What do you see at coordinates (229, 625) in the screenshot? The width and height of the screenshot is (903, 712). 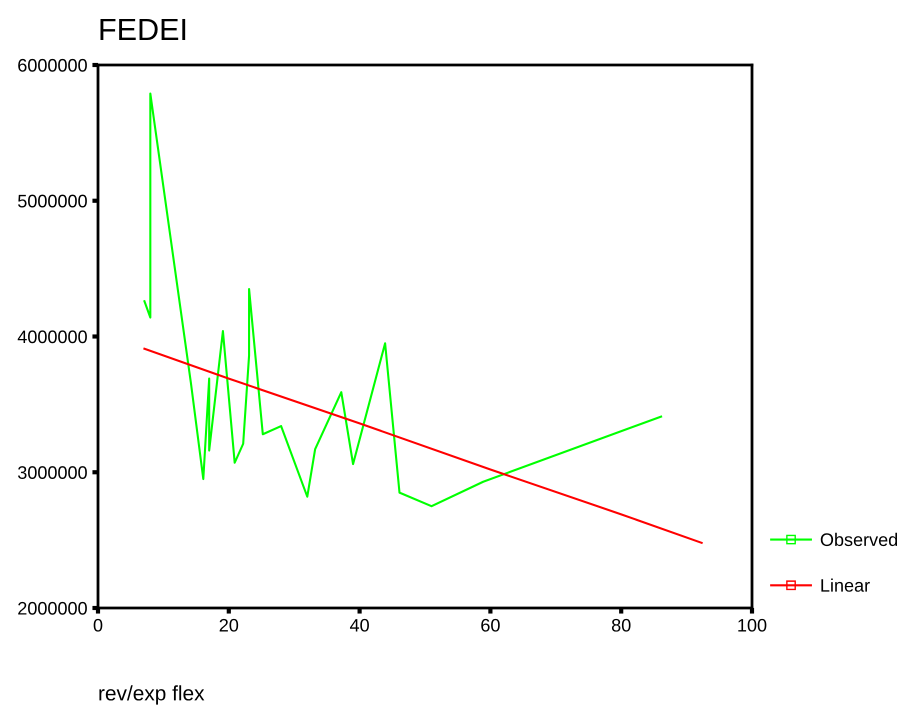 I see `x-tick-label: 20` at bounding box center [229, 625].